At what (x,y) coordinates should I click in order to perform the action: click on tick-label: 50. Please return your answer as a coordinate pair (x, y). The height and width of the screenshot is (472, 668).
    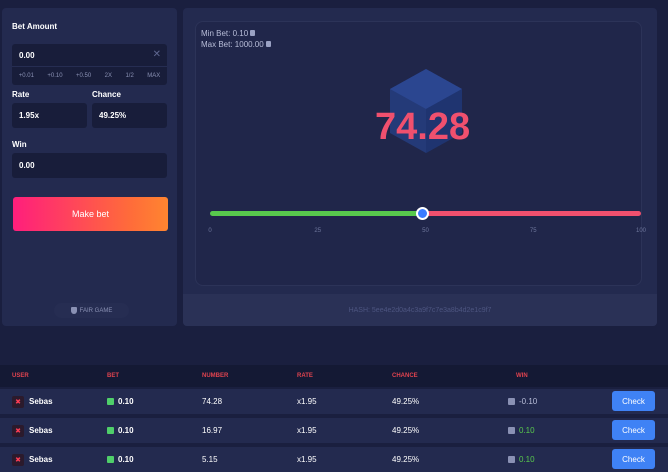
    Looking at the image, I should click on (425, 231).